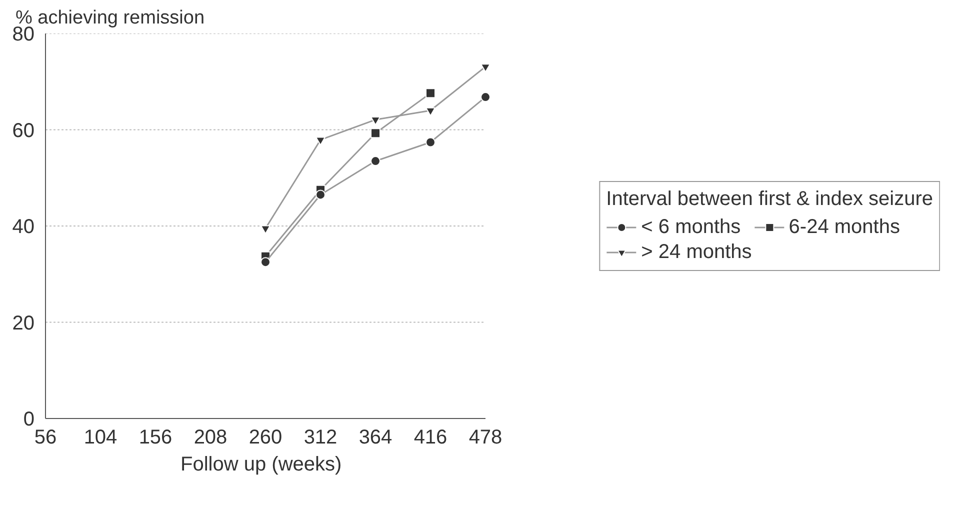 The height and width of the screenshot is (522, 955). Describe the element at coordinates (265, 437) in the screenshot. I see `x-tick-label: 260` at that location.